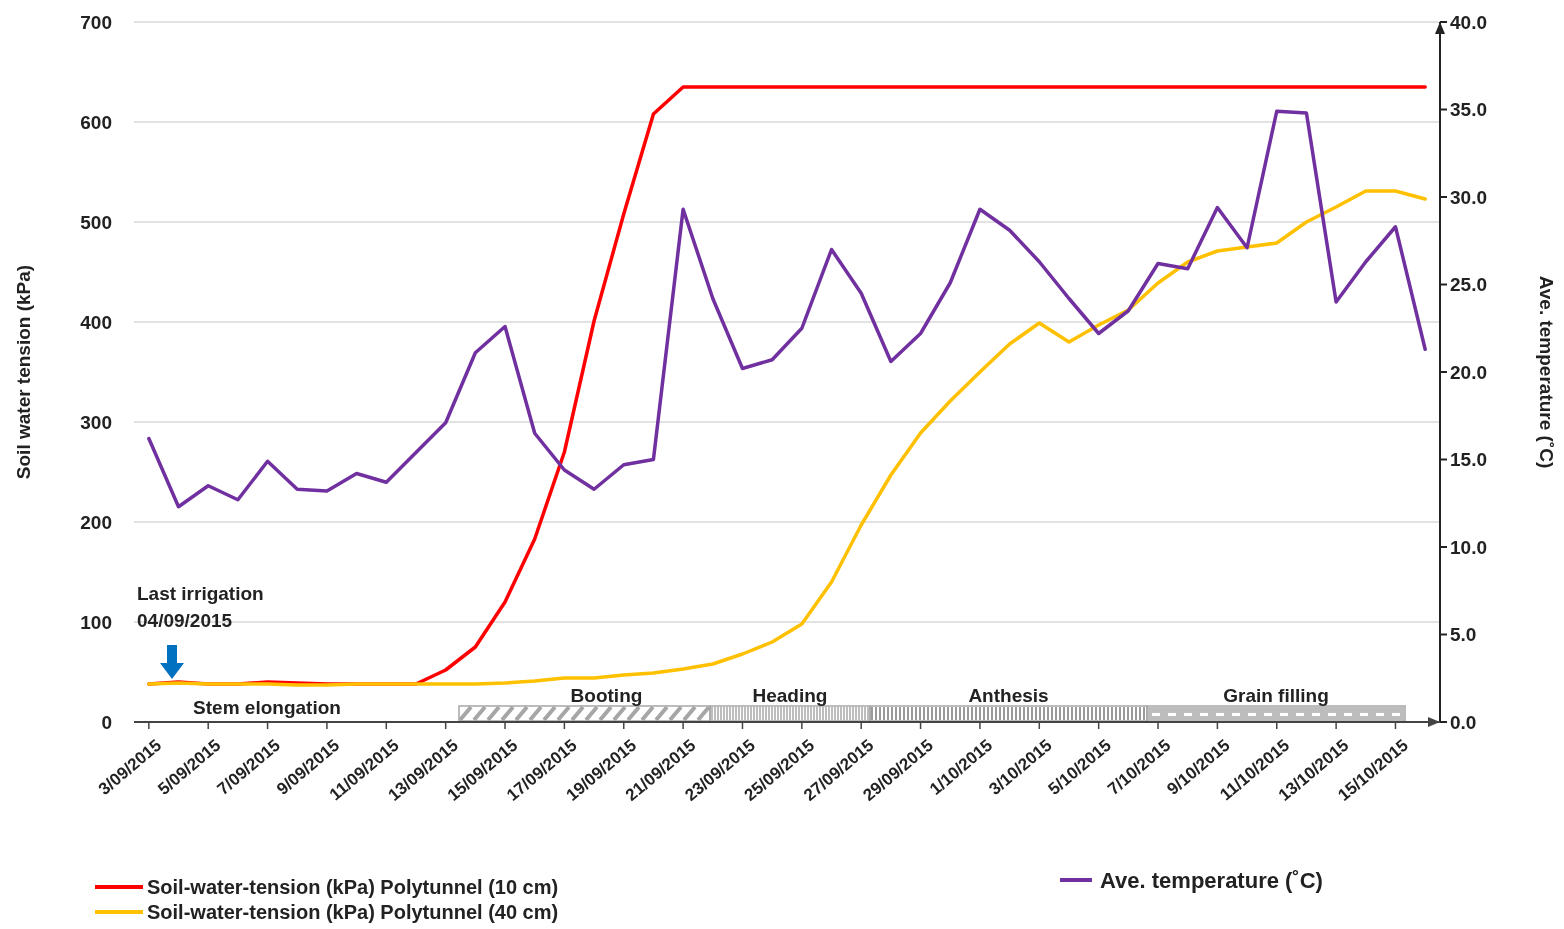  What do you see at coordinates (96, 422) in the screenshot?
I see `y-tick-label: 300` at bounding box center [96, 422].